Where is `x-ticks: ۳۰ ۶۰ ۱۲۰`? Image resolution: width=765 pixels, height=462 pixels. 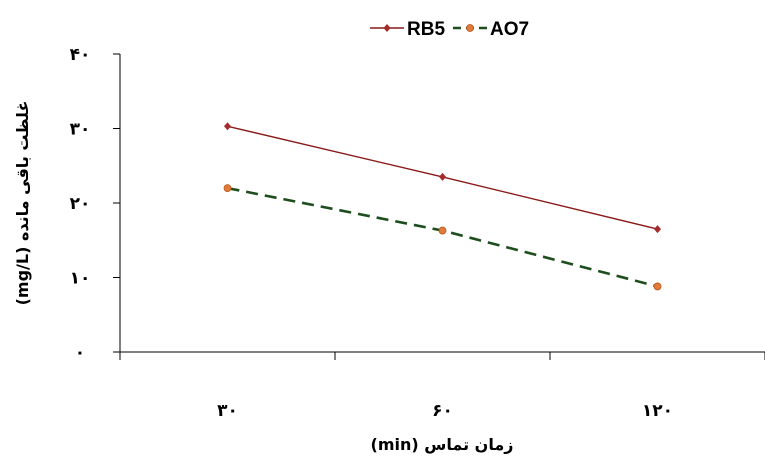 x-ticks: ۳۰ ۶۰ ۱۲۰ is located at coordinates (442, 386).